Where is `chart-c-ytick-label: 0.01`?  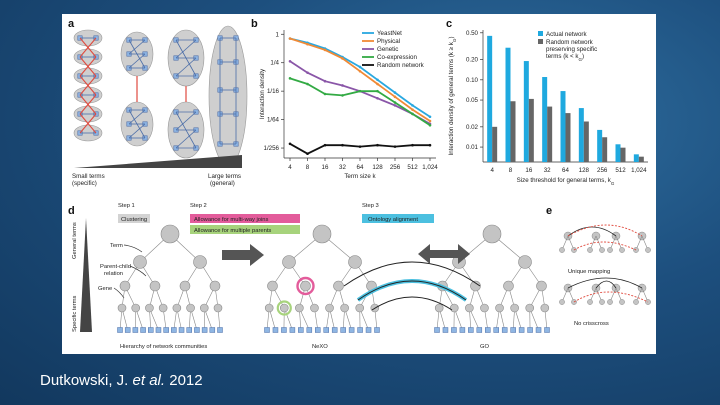 chart-c-ytick-label: 0.01 is located at coordinates (472, 147).